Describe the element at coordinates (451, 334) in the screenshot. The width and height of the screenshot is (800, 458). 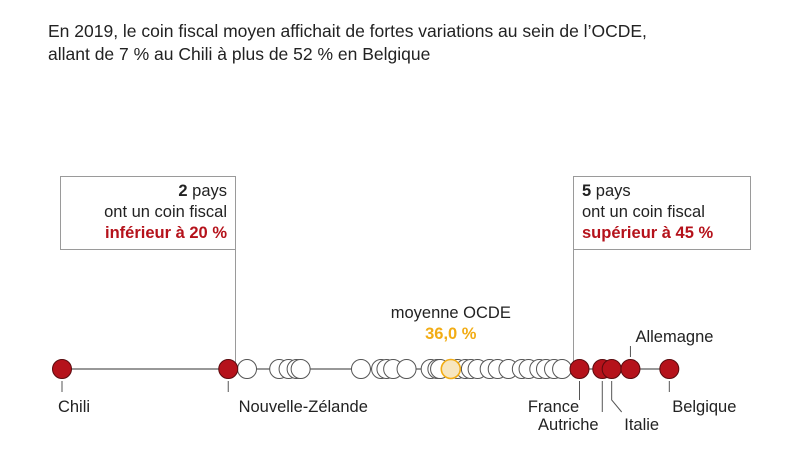
I see `oecd-average-value: 36,0 %` at that location.